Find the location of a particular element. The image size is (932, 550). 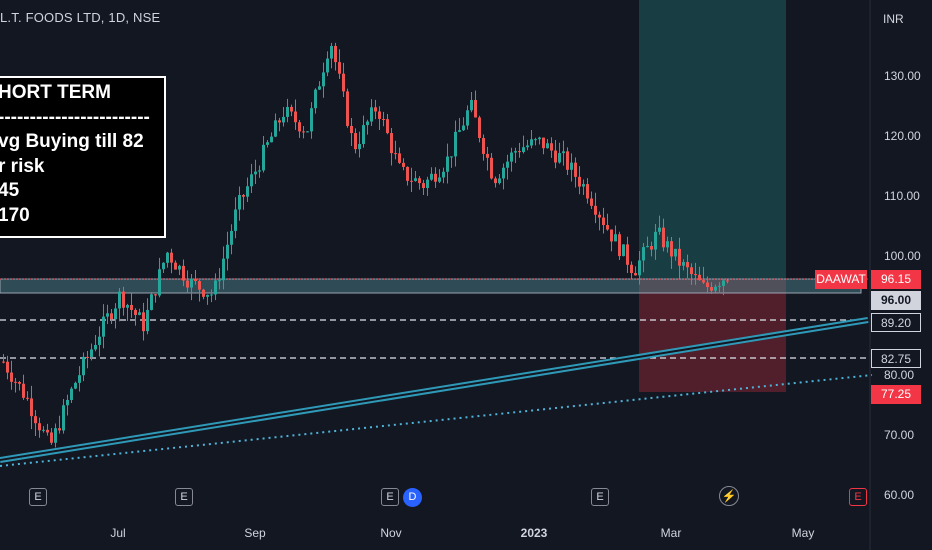

support-band is located at coordinates (431, 286).